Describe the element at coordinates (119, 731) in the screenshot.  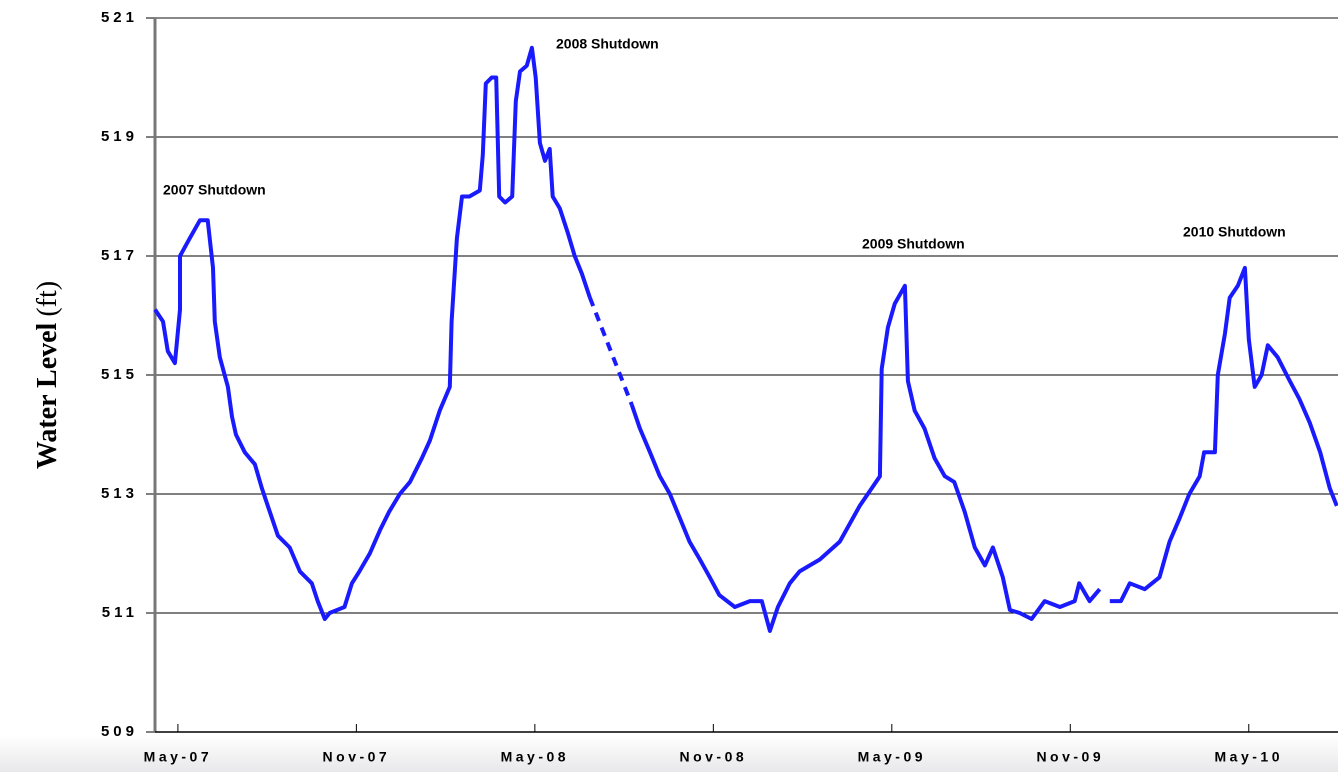
I see `y-tick-label: 509` at that location.